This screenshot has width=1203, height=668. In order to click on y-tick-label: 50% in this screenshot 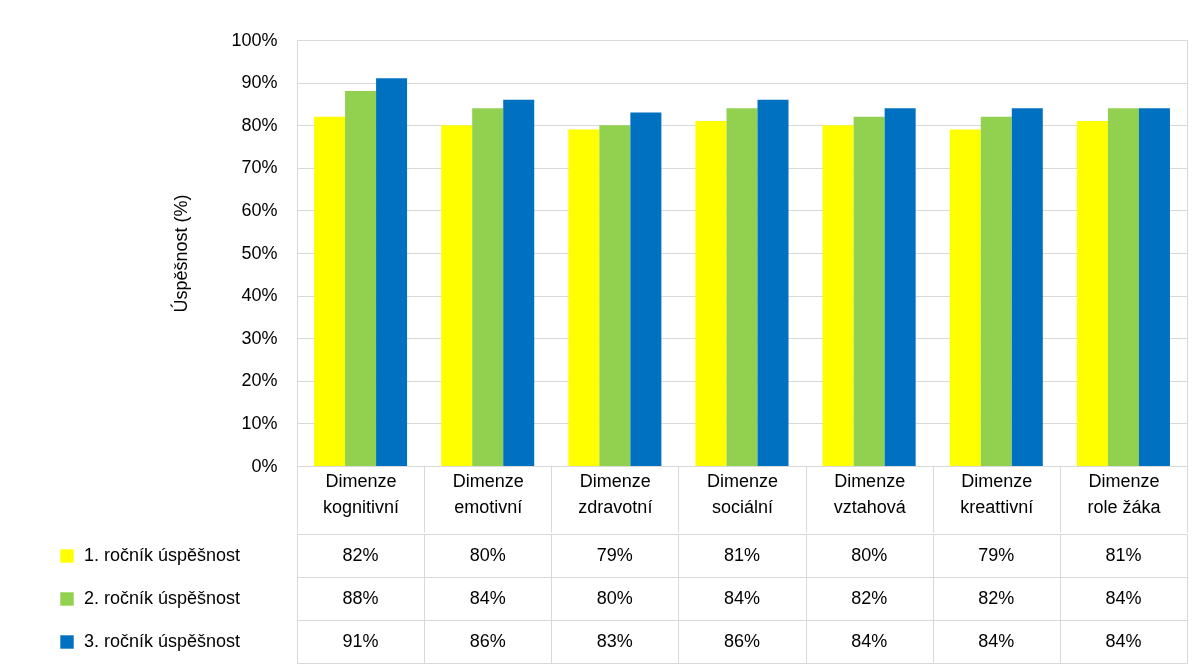, I will do `click(259, 252)`.